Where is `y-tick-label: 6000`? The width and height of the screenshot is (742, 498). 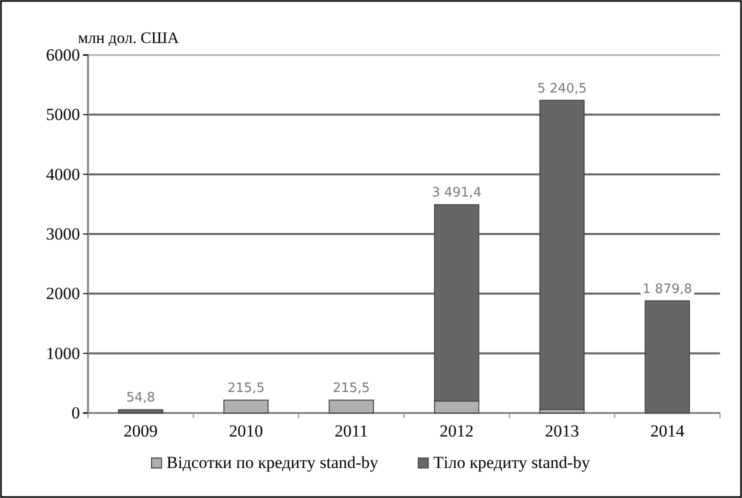
y-tick-label: 6000 is located at coordinates (63, 54).